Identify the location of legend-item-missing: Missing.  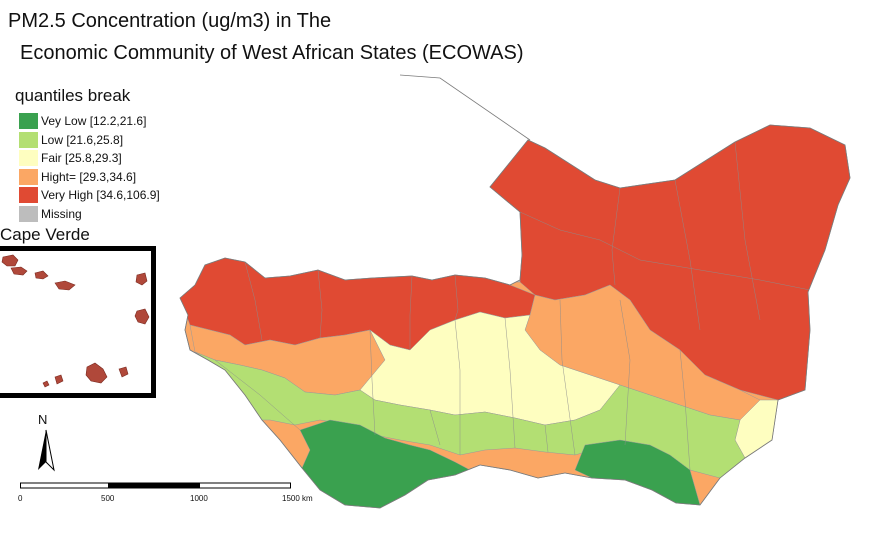
(89, 214).